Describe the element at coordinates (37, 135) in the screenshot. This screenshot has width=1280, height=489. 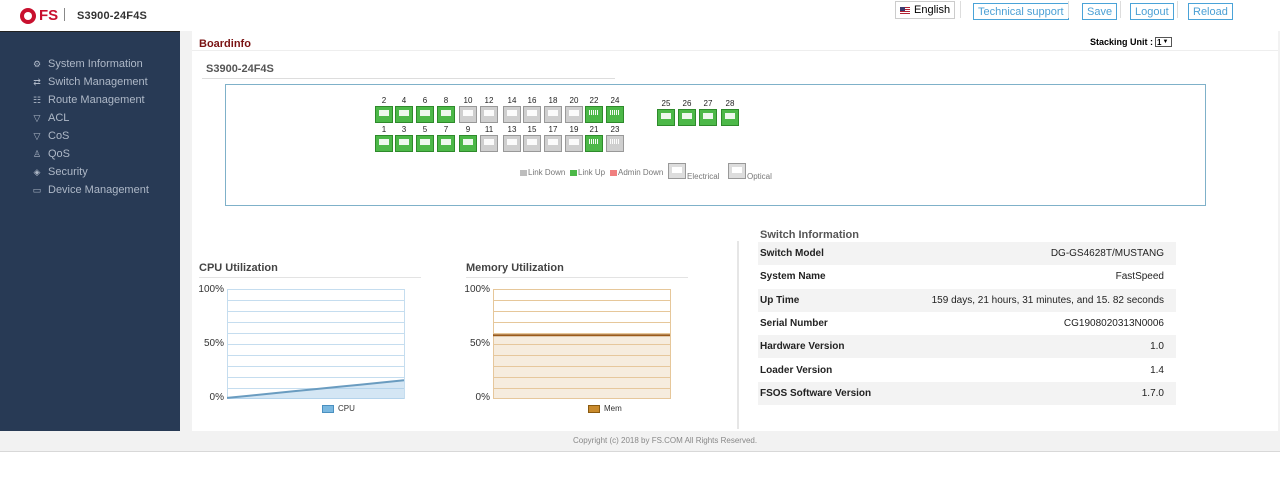
I see `wifi-icon: ▽` at that location.